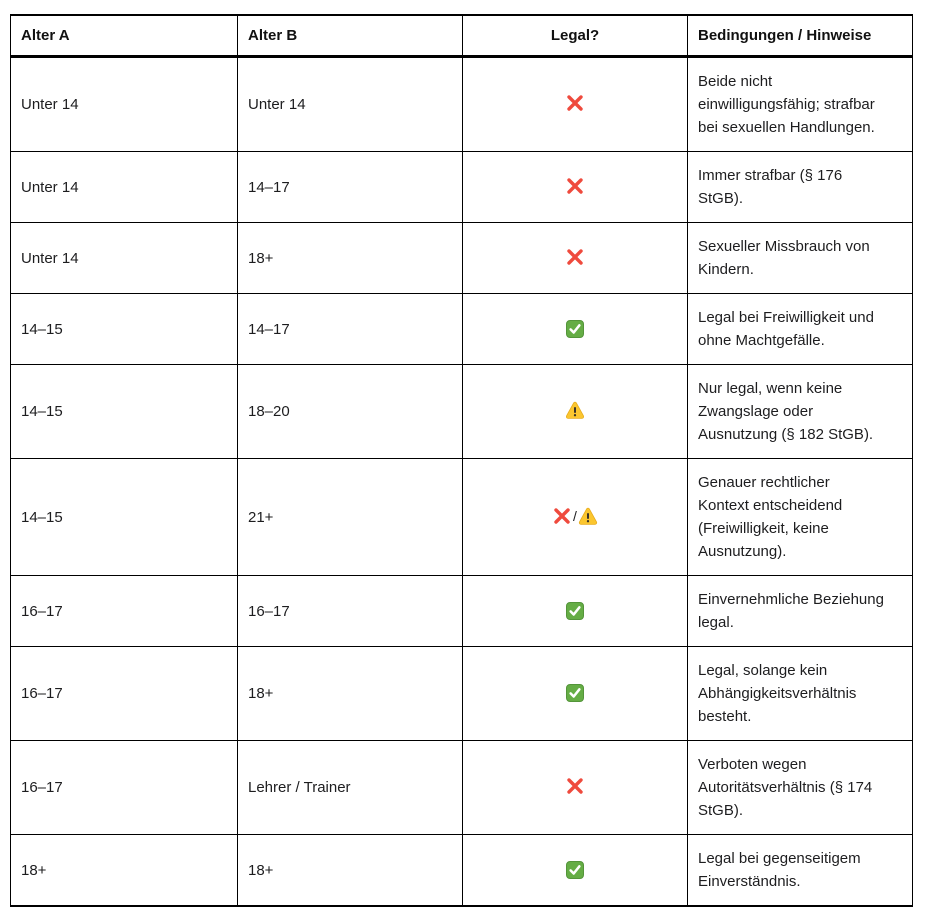 This screenshot has width=927, height=912. What do you see at coordinates (350, 36) in the screenshot?
I see `column-header-alter-b: Alter B` at bounding box center [350, 36].